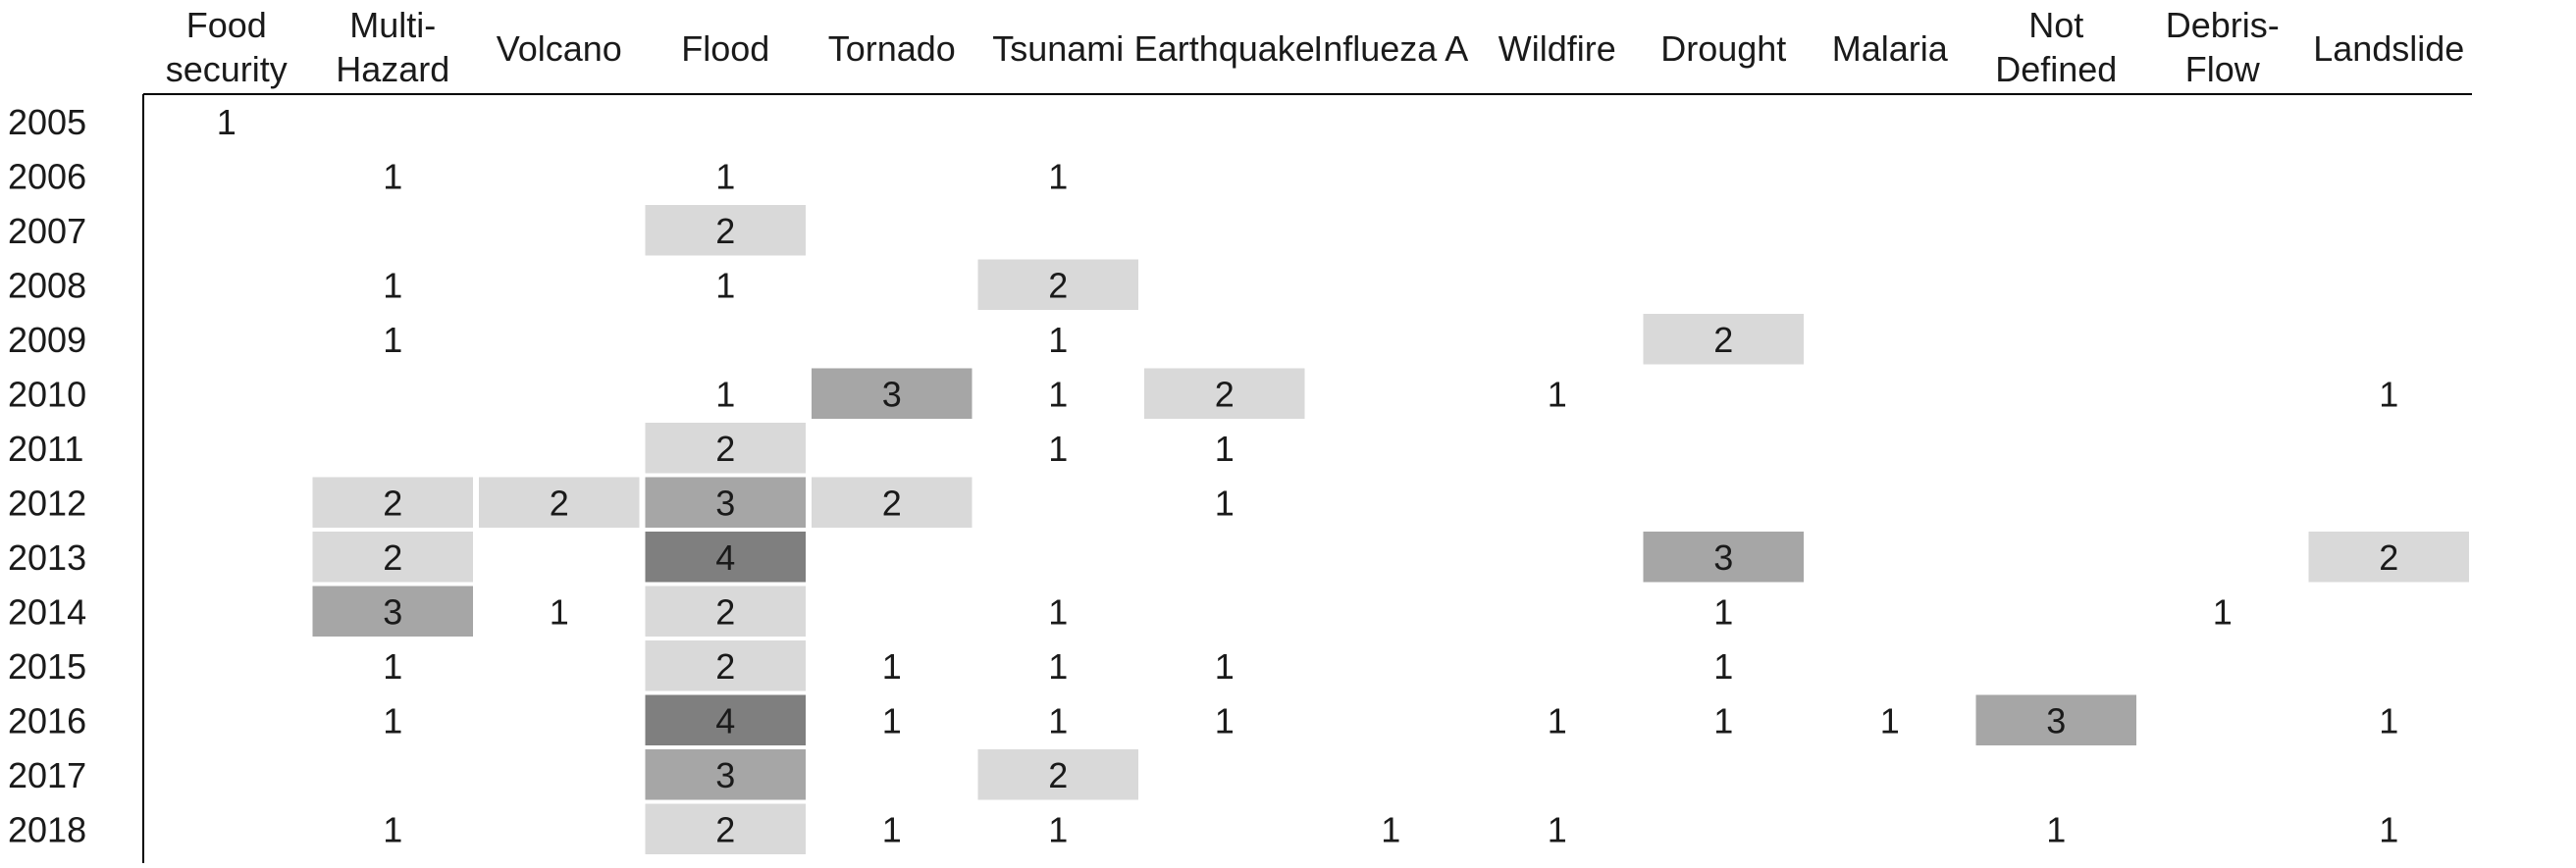 The height and width of the screenshot is (868, 2576). Describe the element at coordinates (47, 666) in the screenshot. I see `row-label-2015: 2015` at that location.